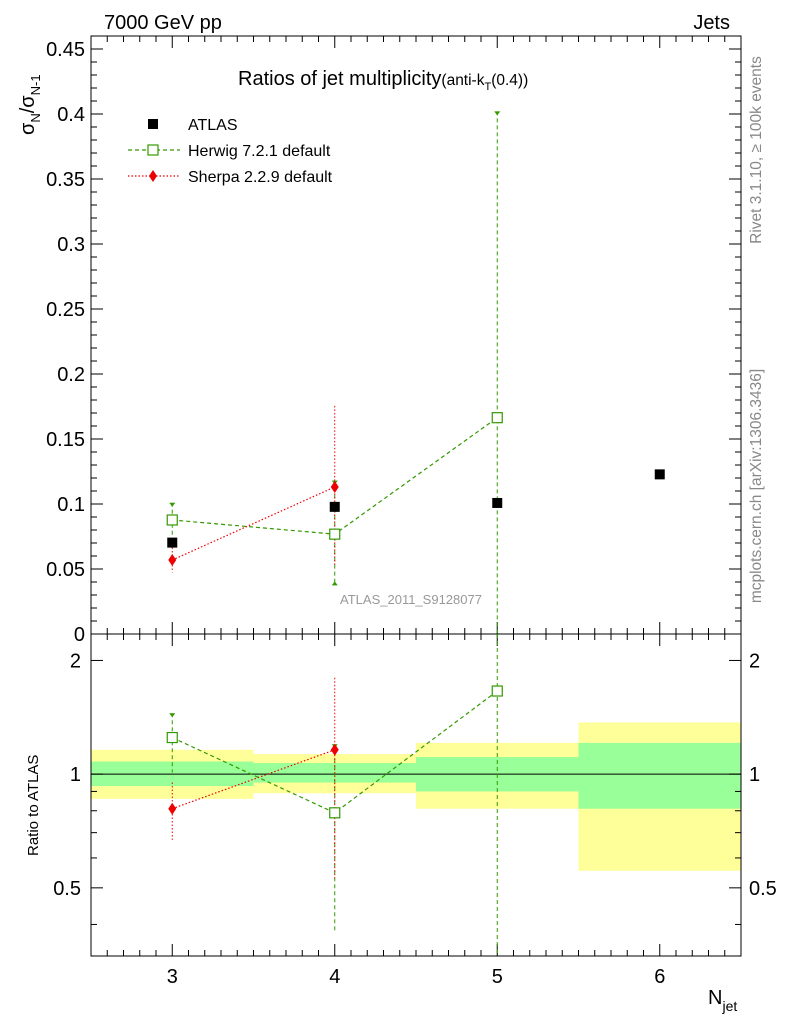 Image resolution: width=786 pixels, height=1029 pixels. I want to click on ylabel-slash: /, so click(28, 110).